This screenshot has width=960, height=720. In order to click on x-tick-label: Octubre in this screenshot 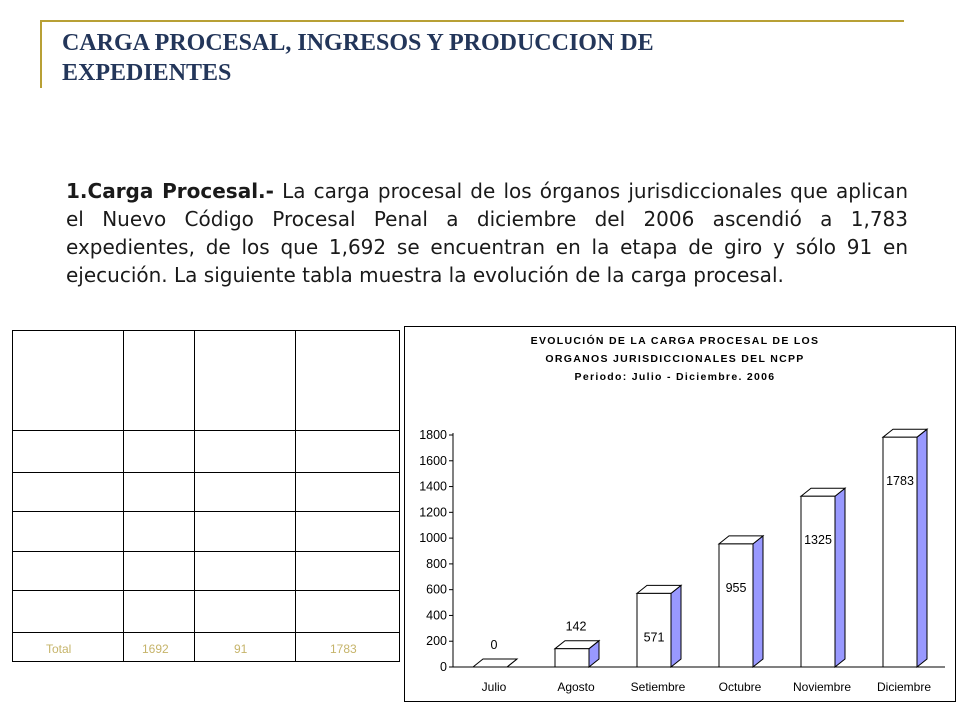, I will do `click(740, 687)`.